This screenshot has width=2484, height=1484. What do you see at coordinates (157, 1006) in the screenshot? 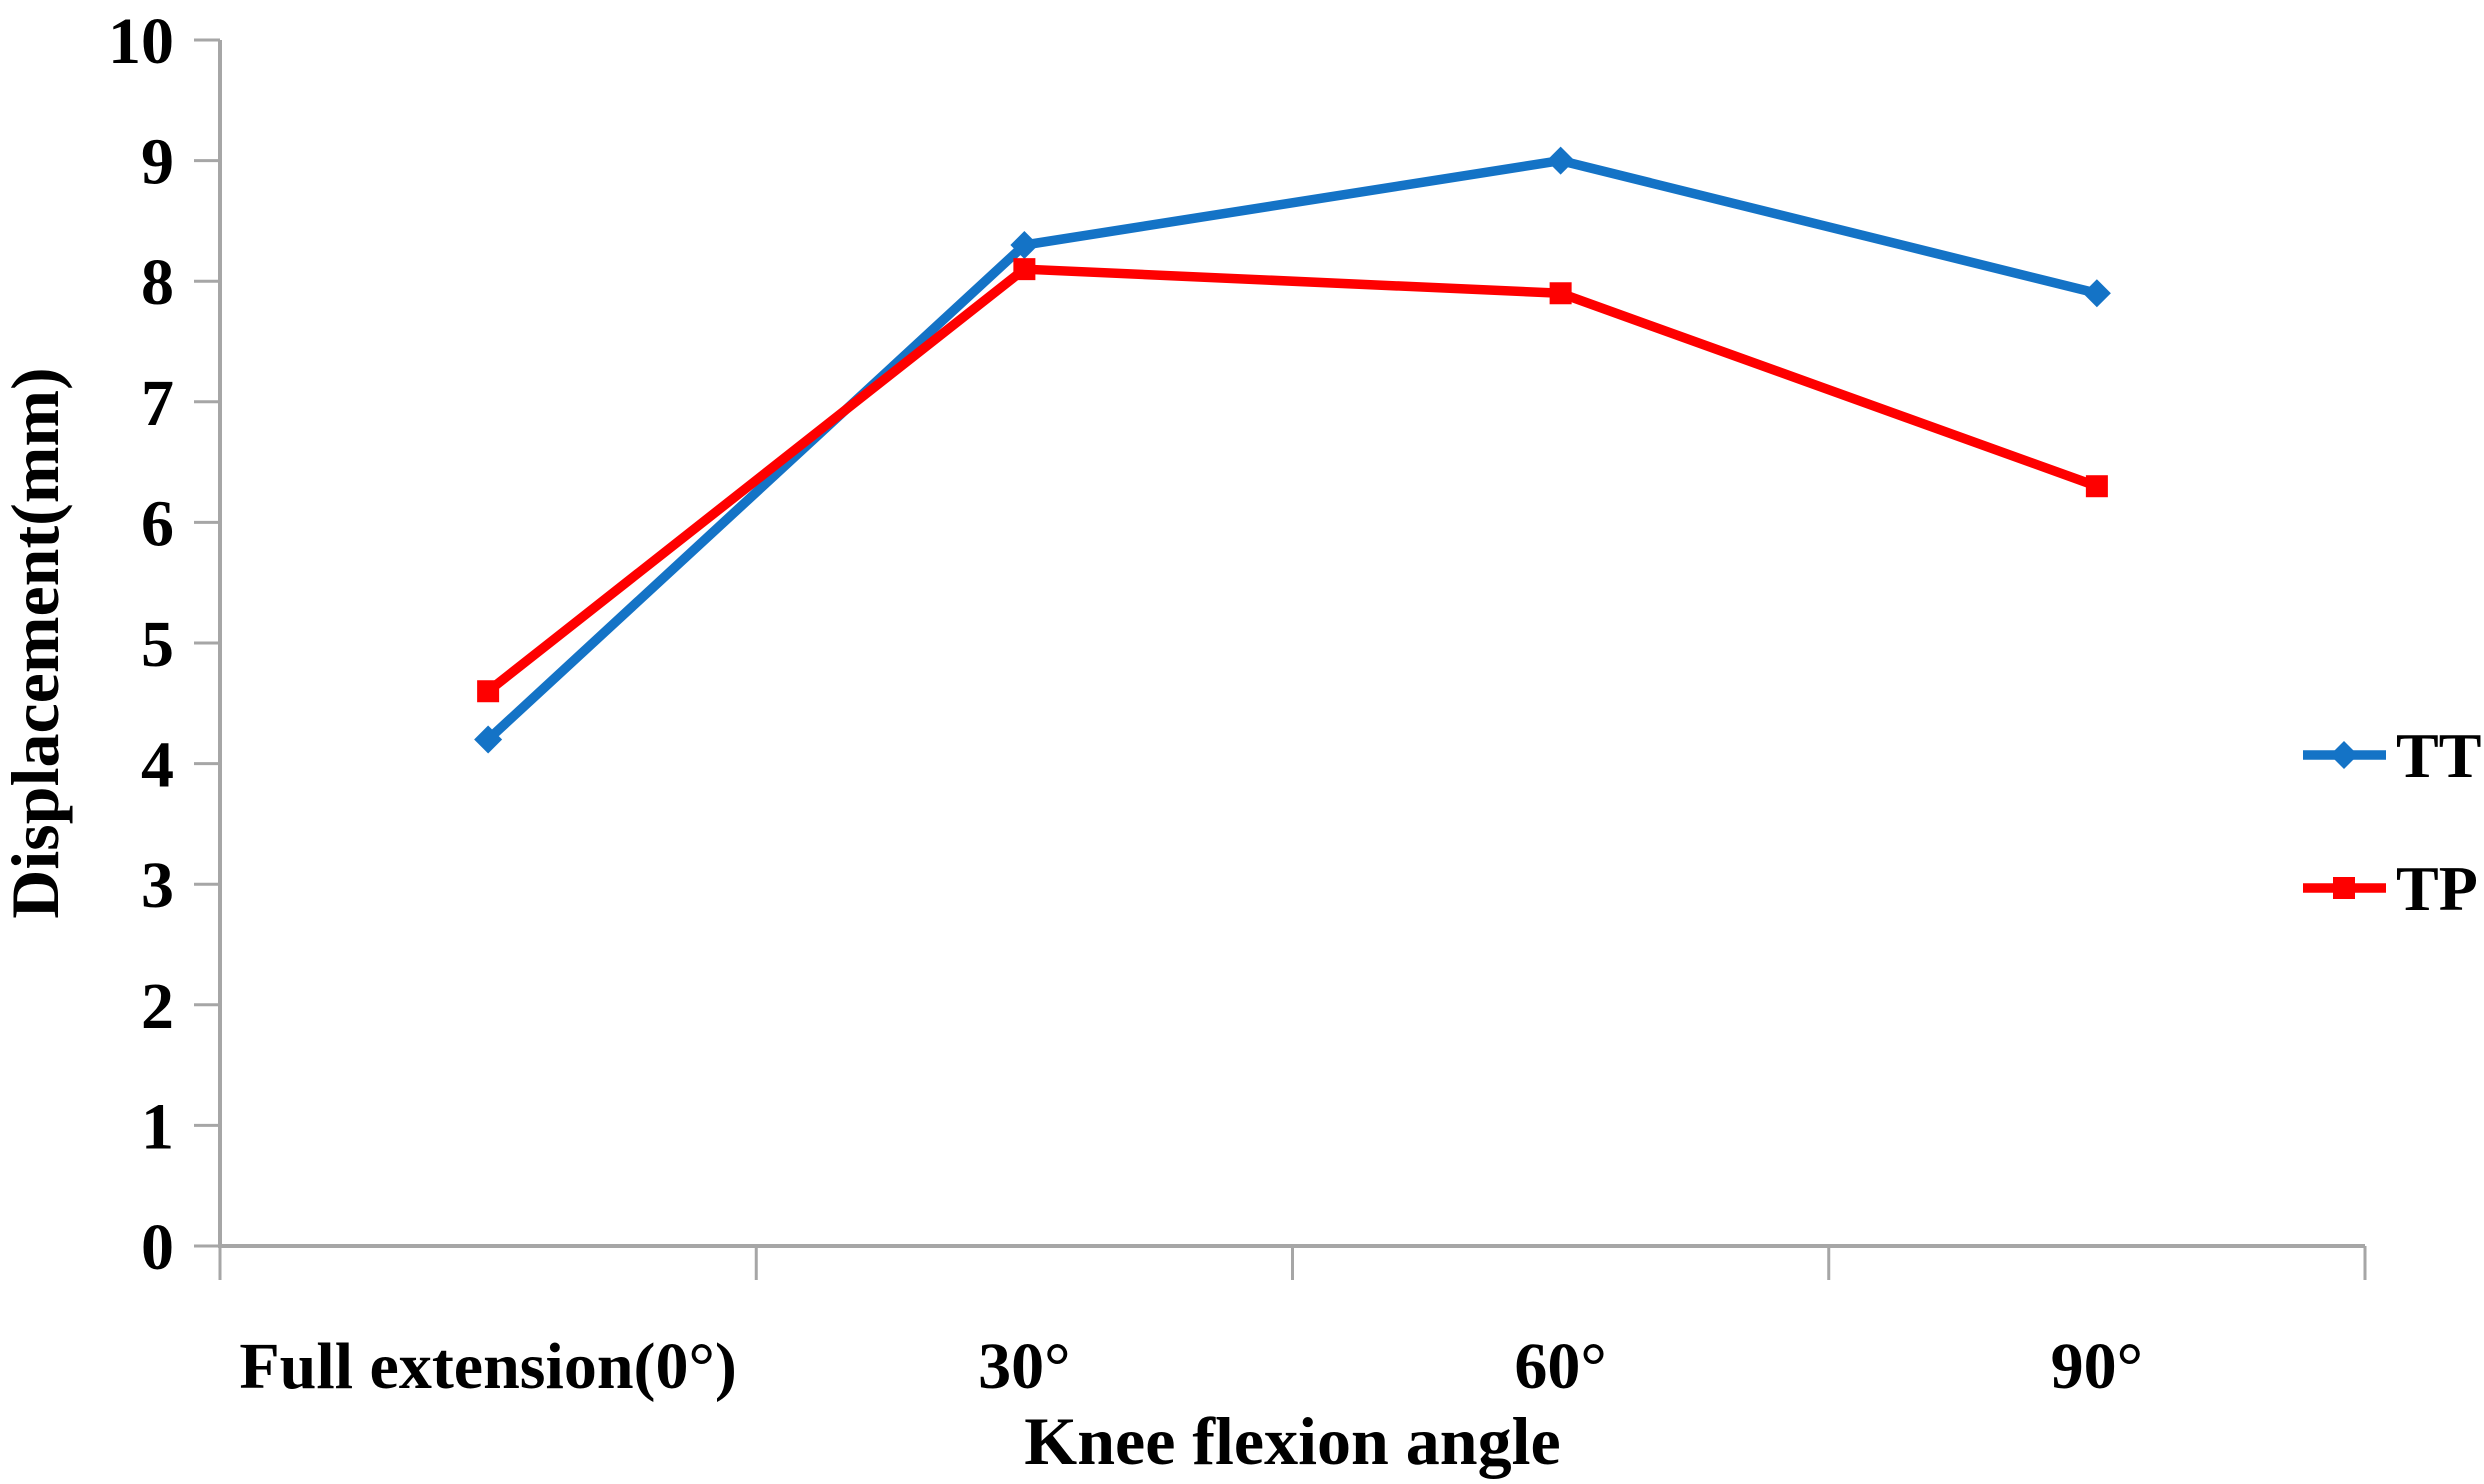
I see `y-tick-label: 2` at bounding box center [157, 1006].